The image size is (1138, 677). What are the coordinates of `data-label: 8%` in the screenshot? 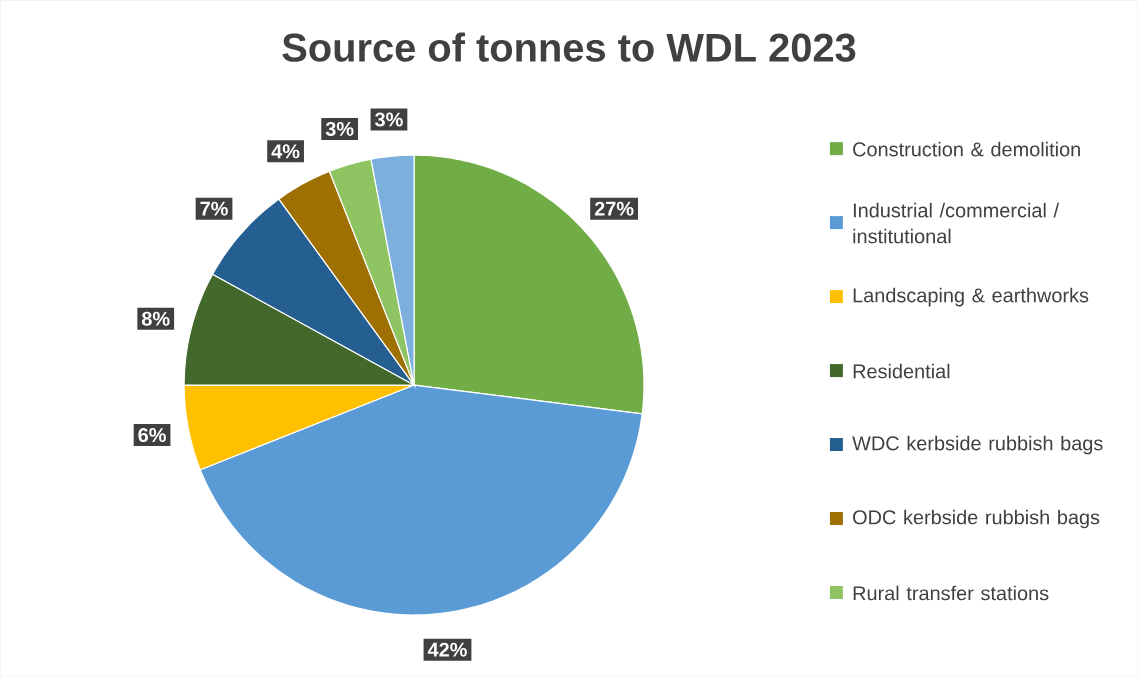 It's located at (155, 318).